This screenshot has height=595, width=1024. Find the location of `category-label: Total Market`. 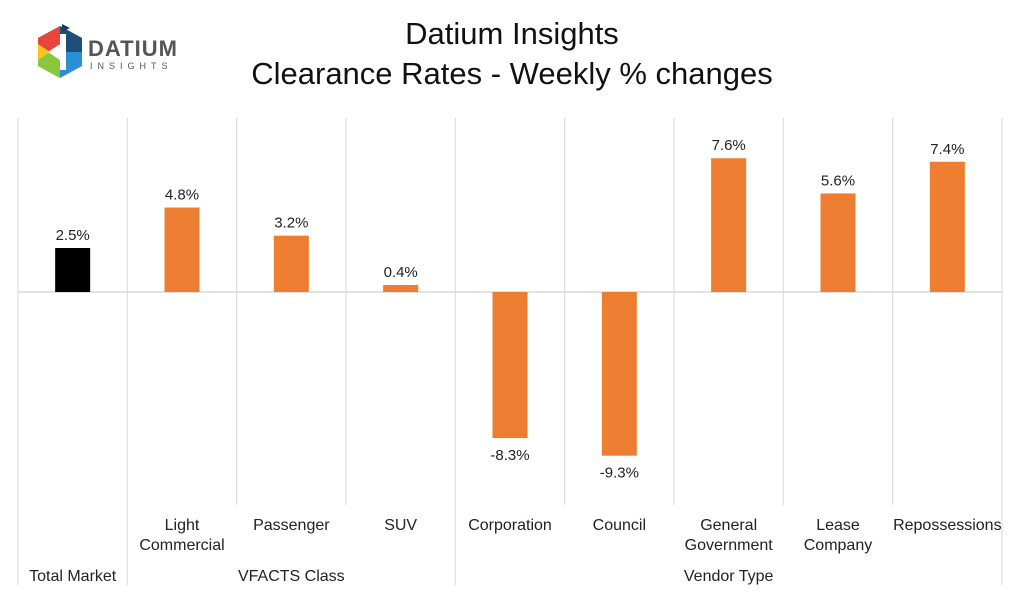

category-label: Total Market is located at coordinates (73, 576).